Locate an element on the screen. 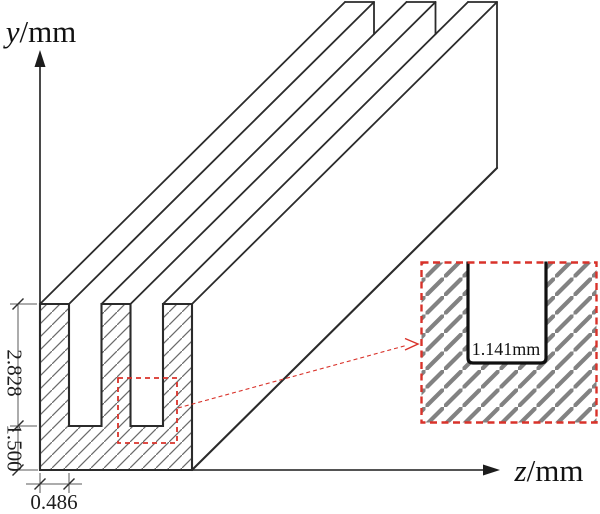 The width and height of the screenshot is (600, 514). inset-groove-outline is located at coordinates (507, 313).